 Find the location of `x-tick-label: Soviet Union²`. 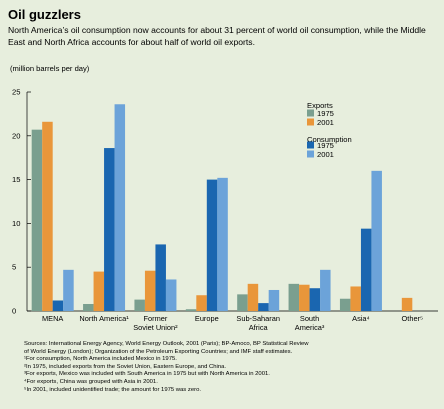

x-tick-label: Soviet Union² is located at coordinates (155, 327).